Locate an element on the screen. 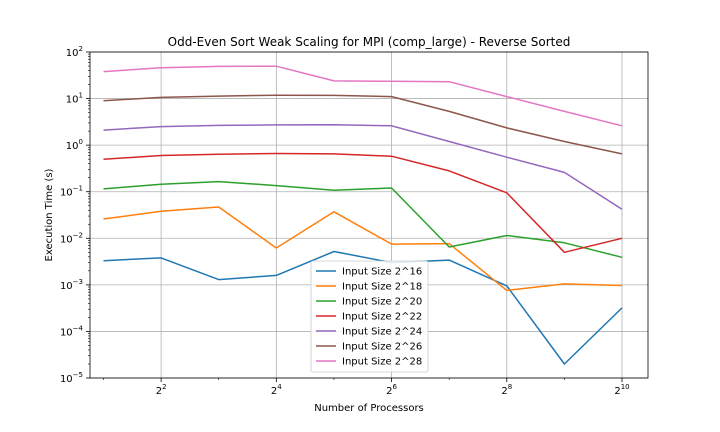 The width and height of the screenshot is (720, 432). x-tick-exponent: 6 is located at coordinates (395, 387).